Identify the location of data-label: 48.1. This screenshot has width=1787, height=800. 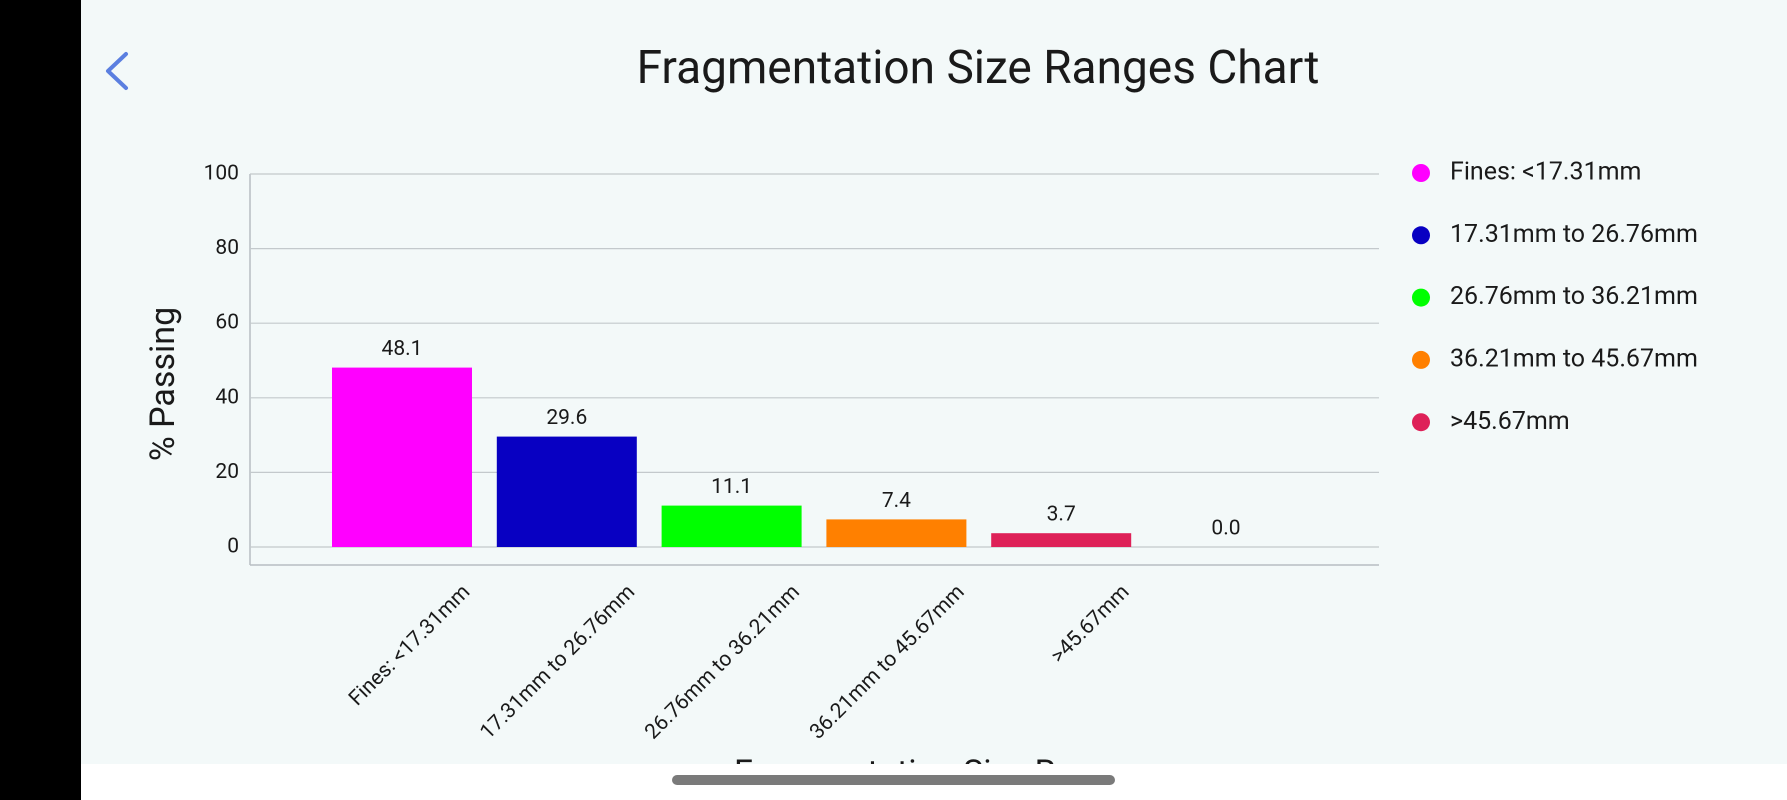
(402, 349).